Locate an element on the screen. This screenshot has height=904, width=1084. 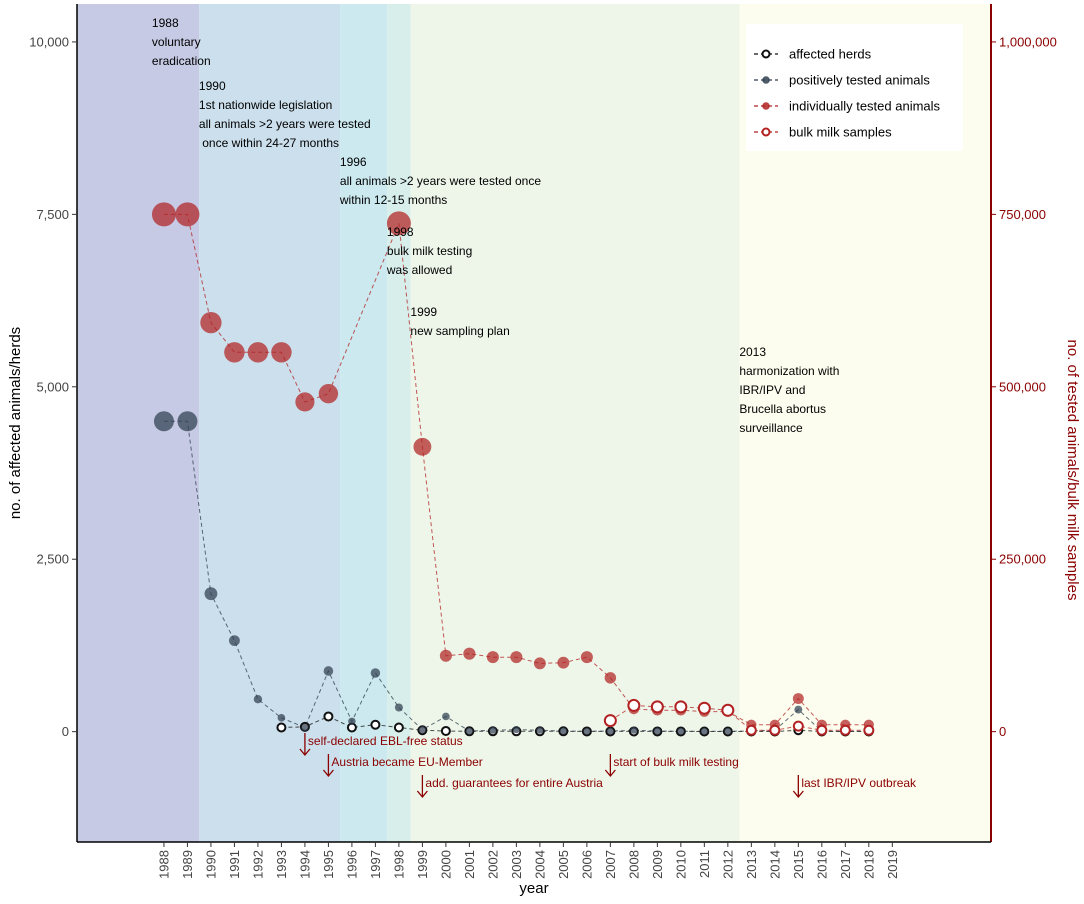
x-tick-label-1992: 1992 is located at coordinates (257, 864).